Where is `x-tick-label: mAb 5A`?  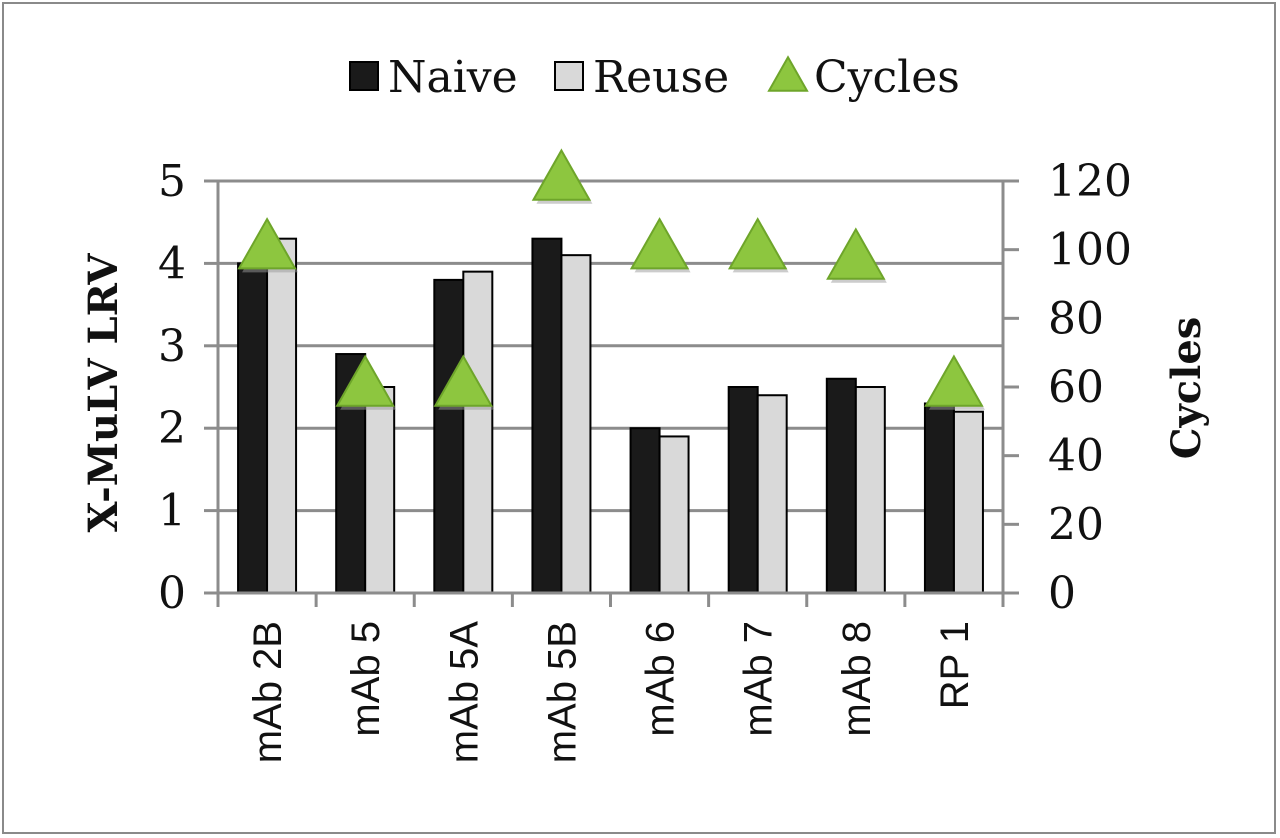 x-tick-label: mAb 5A is located at coordinates (464, 692).